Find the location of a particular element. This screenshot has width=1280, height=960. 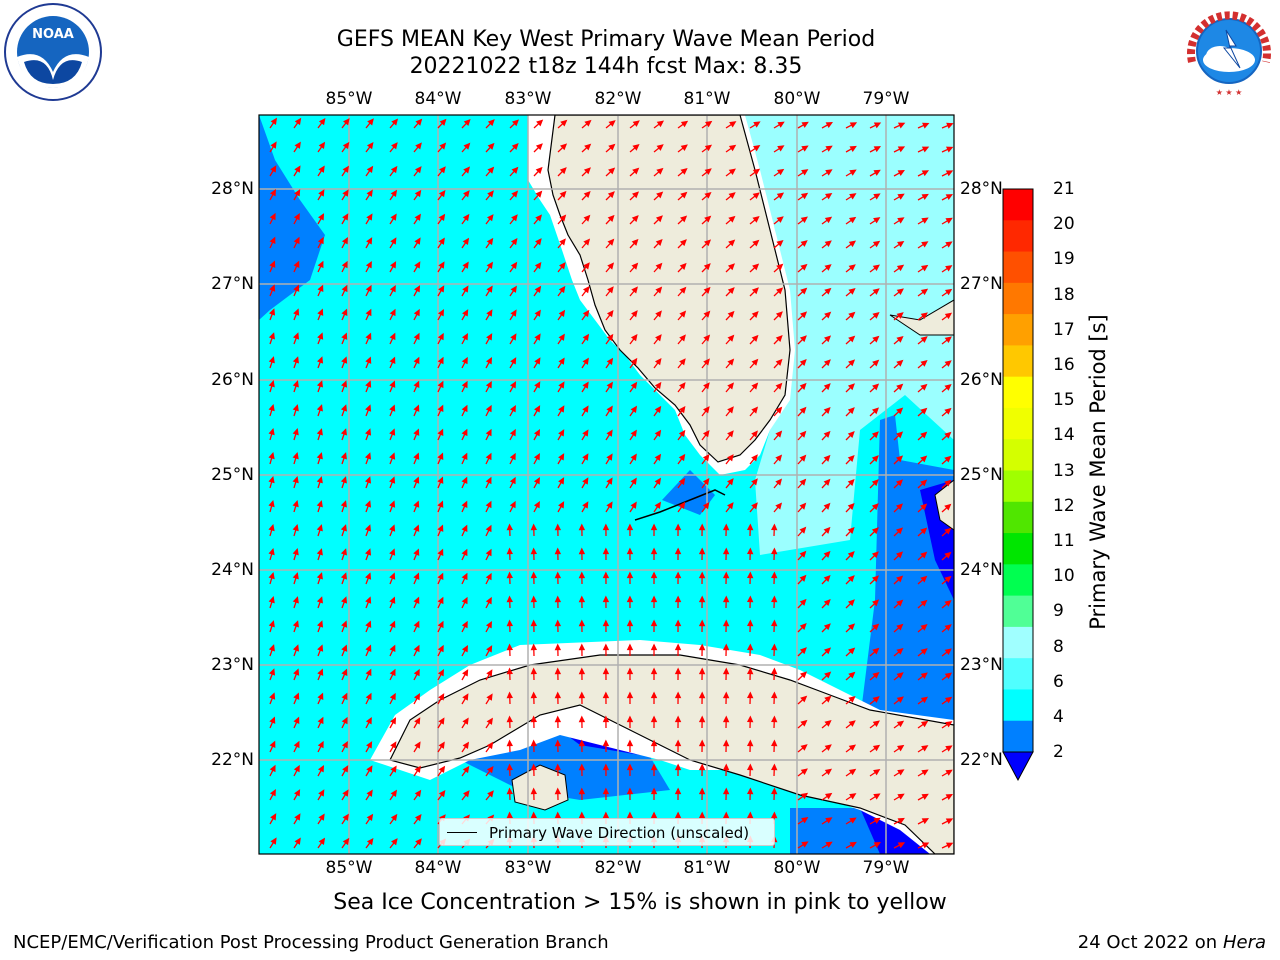

lon-label-bottom: 85°W is located at coordinates (349, 868).